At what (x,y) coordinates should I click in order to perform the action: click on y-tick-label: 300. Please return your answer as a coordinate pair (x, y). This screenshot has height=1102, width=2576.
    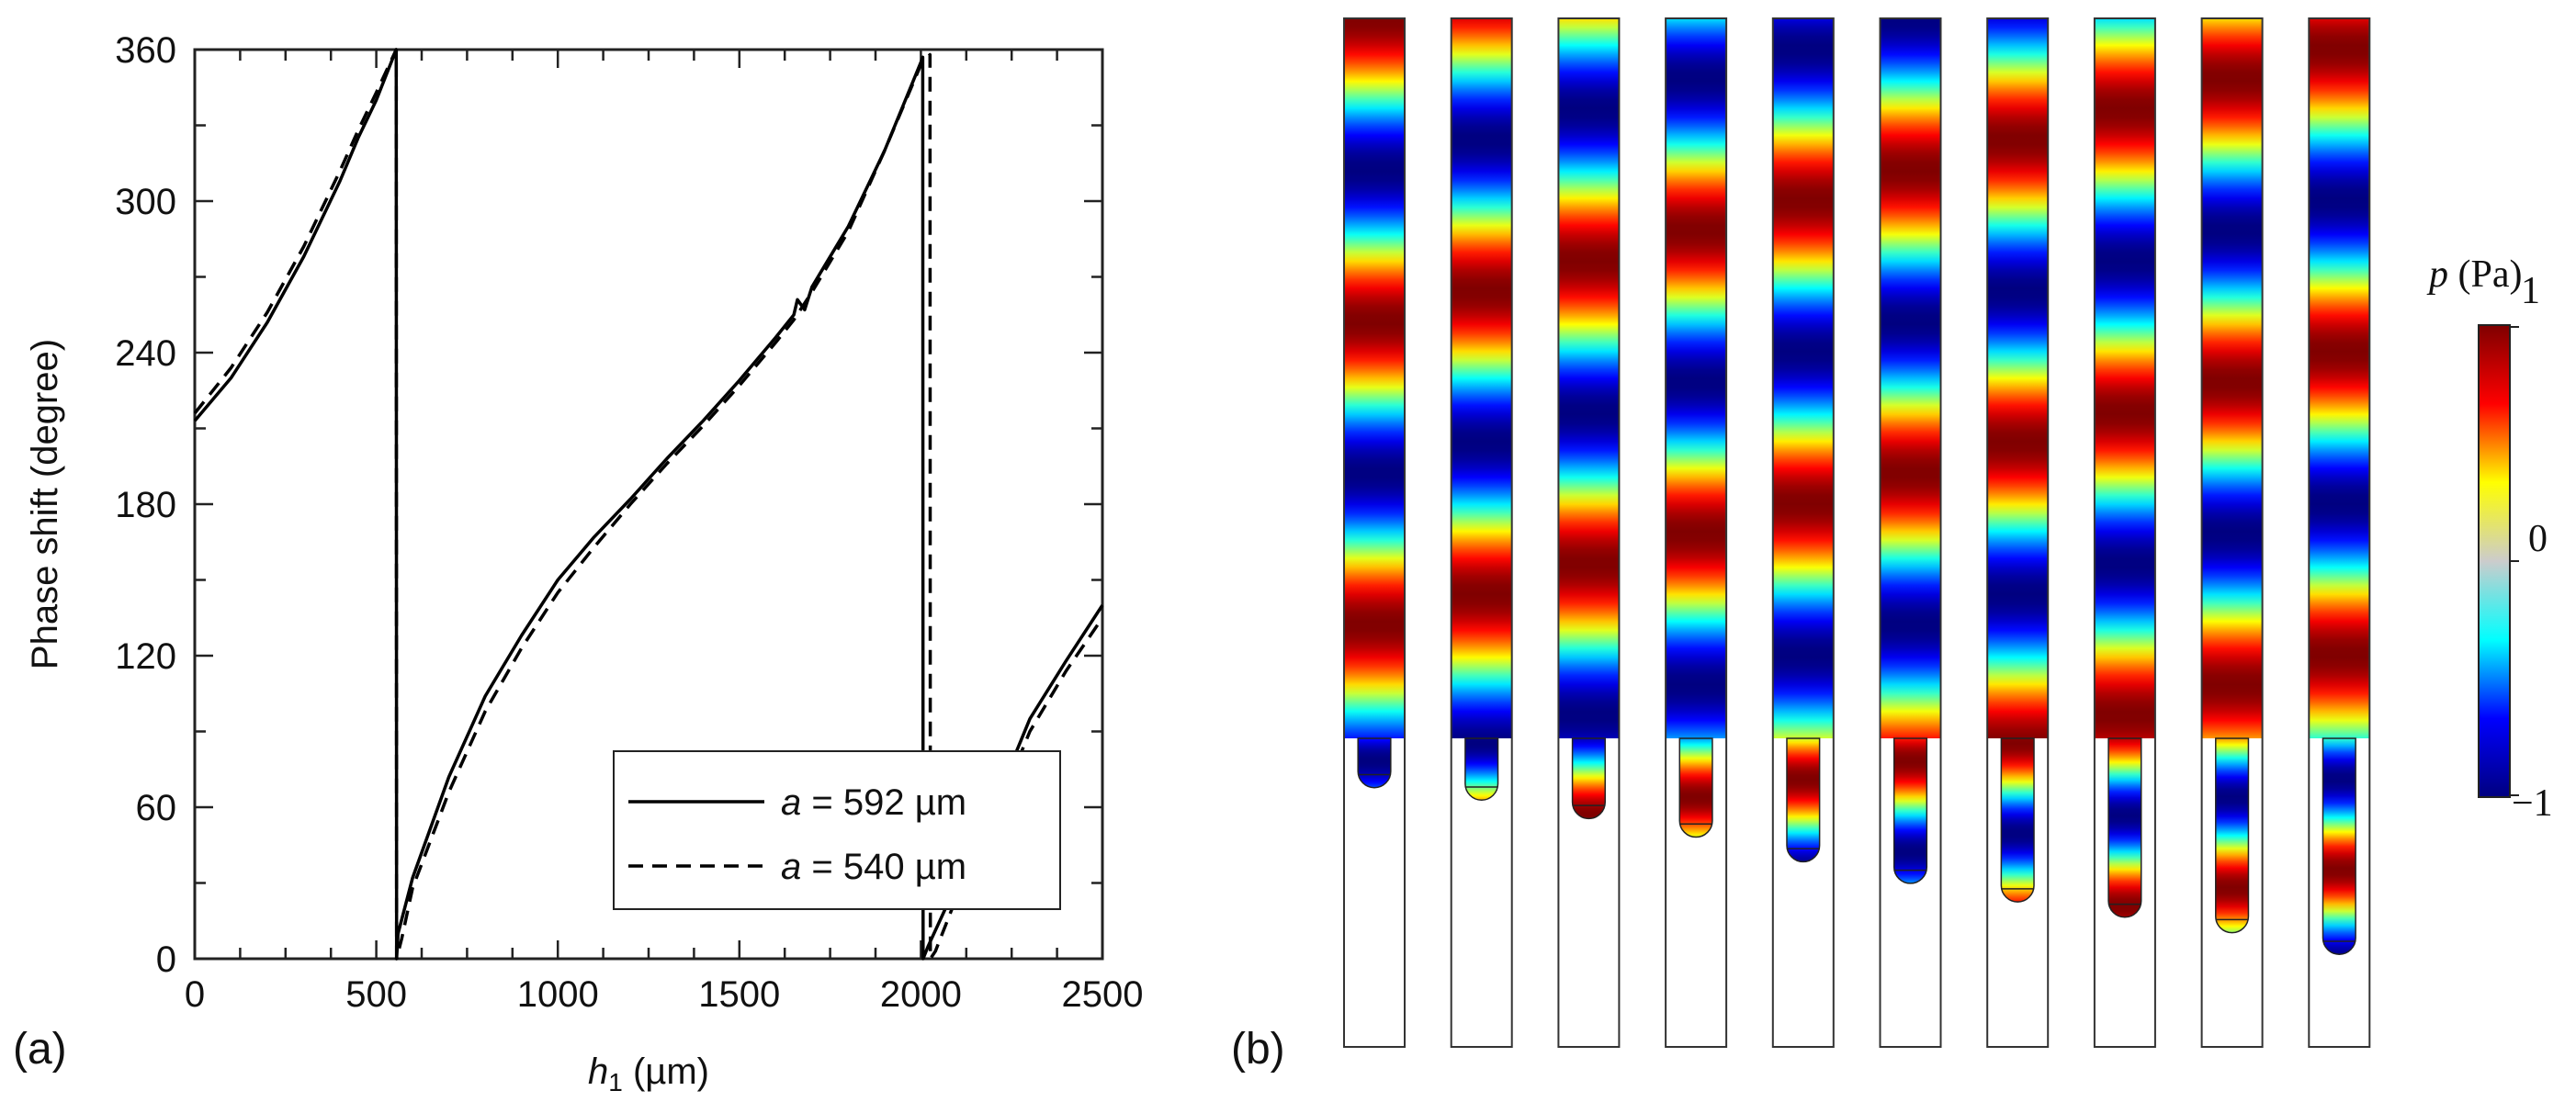
    Looking at the image, I should click on (145, 202).